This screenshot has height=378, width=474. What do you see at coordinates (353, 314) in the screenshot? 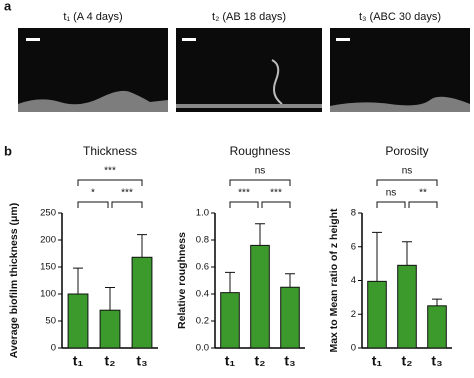
I see `y-tick-label: 2` at bounding box center [353, 314].